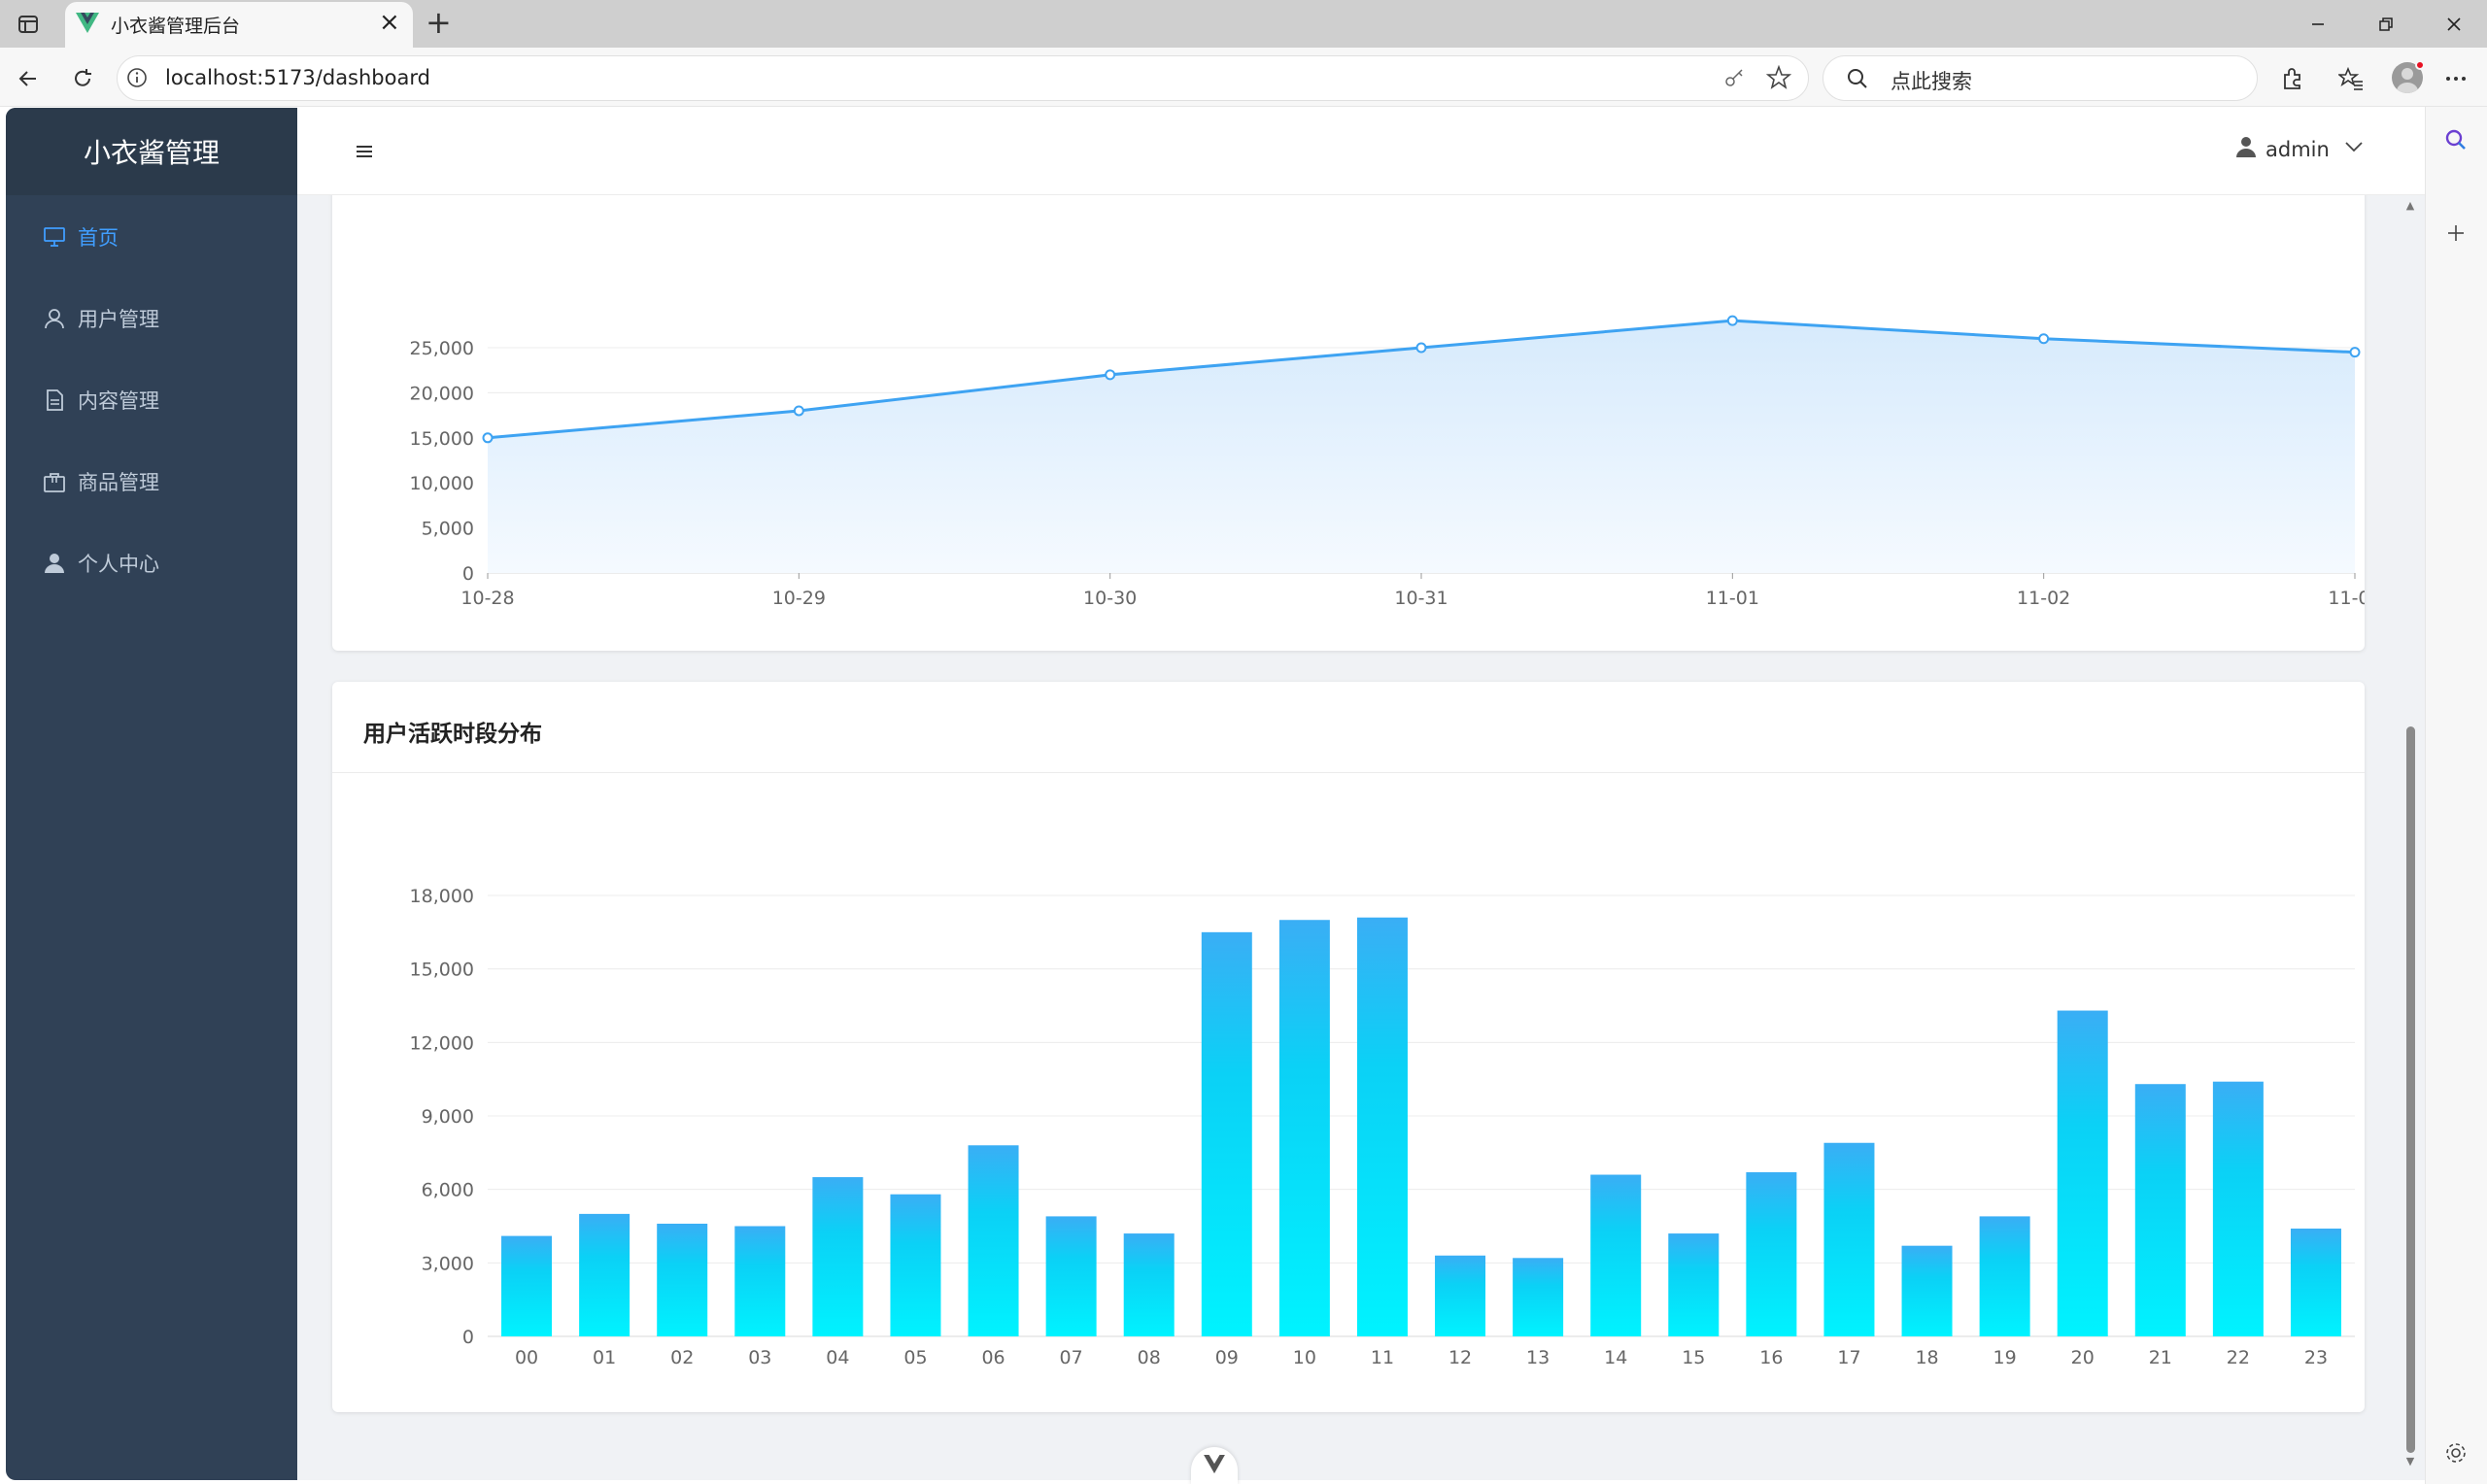  What do you see at coordinates (1538, 1357) in the screenshot?
I see `x-tick-label: 13` at bounding box center [1538, 1357].